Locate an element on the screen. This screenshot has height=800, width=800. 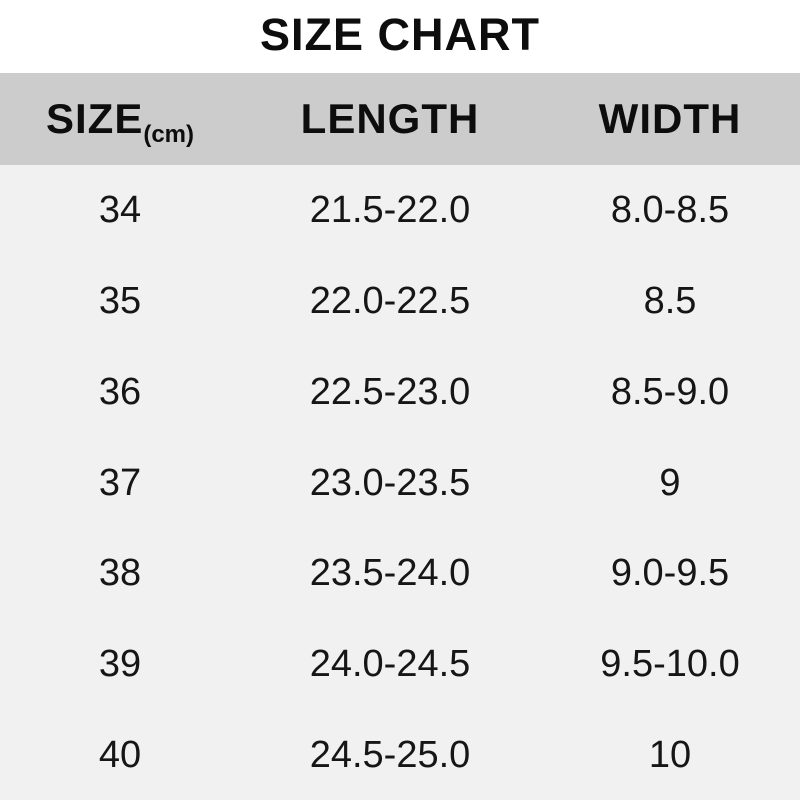
cell-width: 8.0-8.5 is located at coordinates (670, 210).